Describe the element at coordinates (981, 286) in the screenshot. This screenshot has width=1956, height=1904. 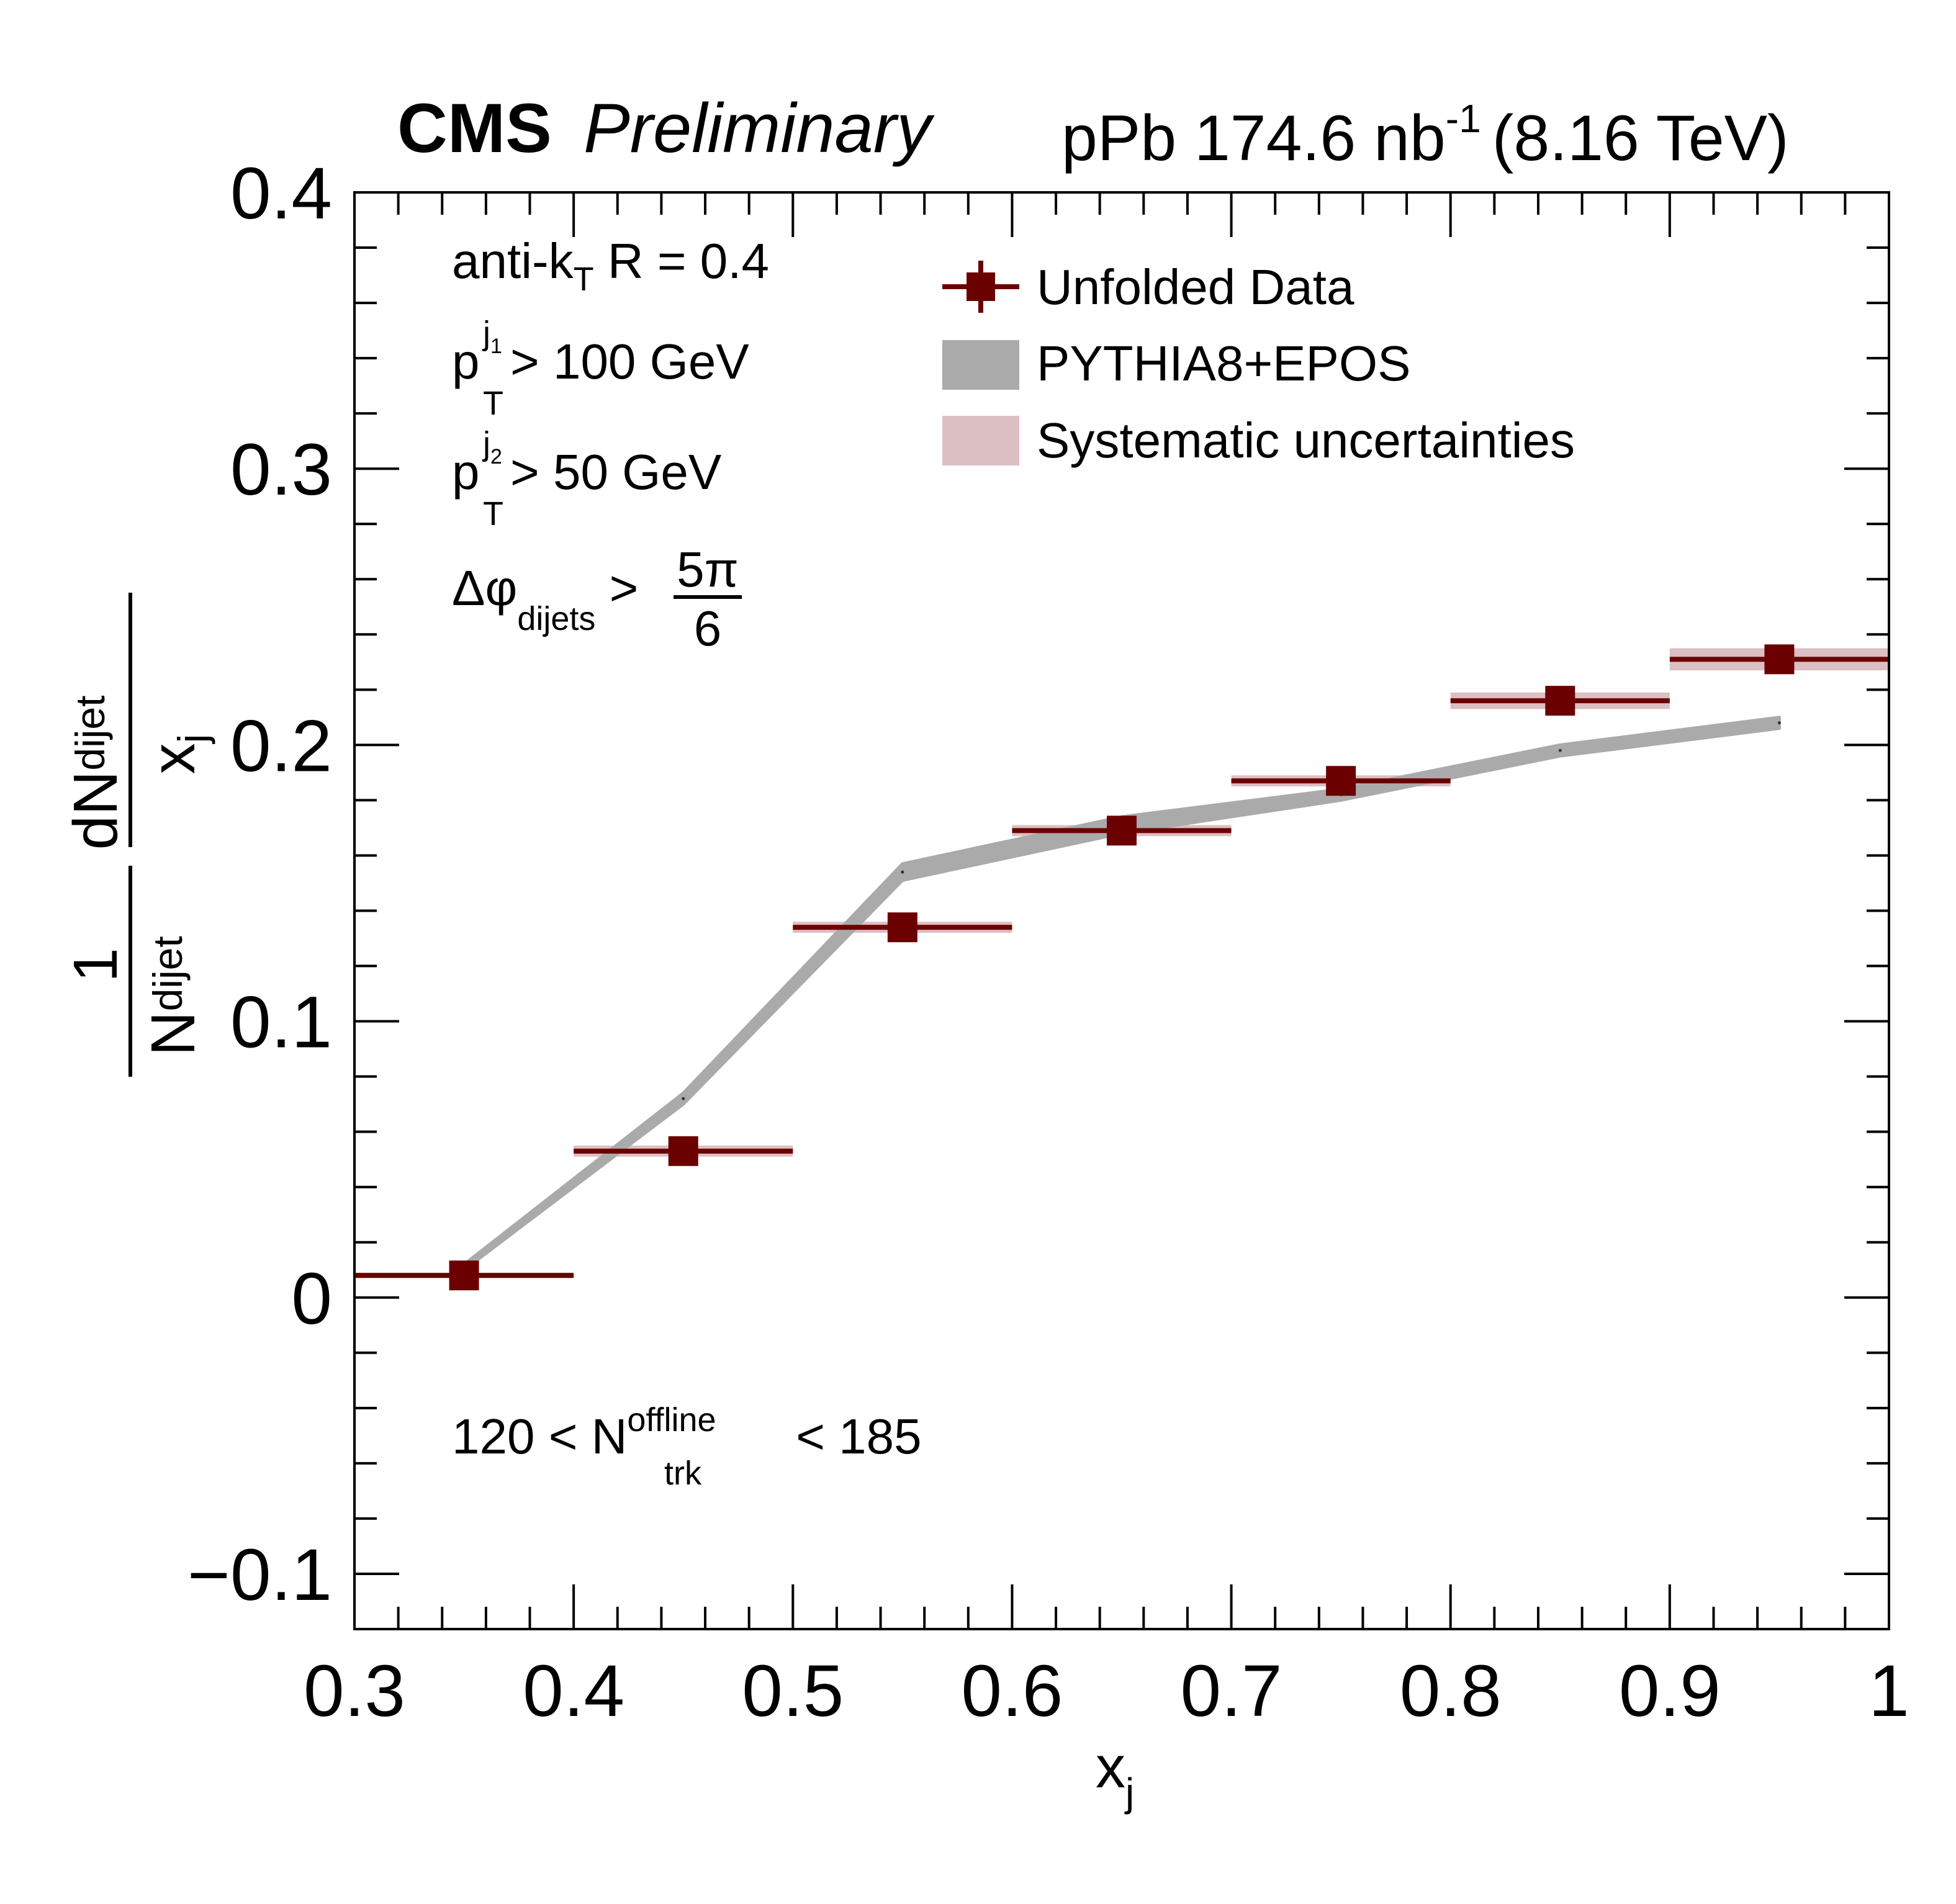
I see `legend-data-marker` at that location.